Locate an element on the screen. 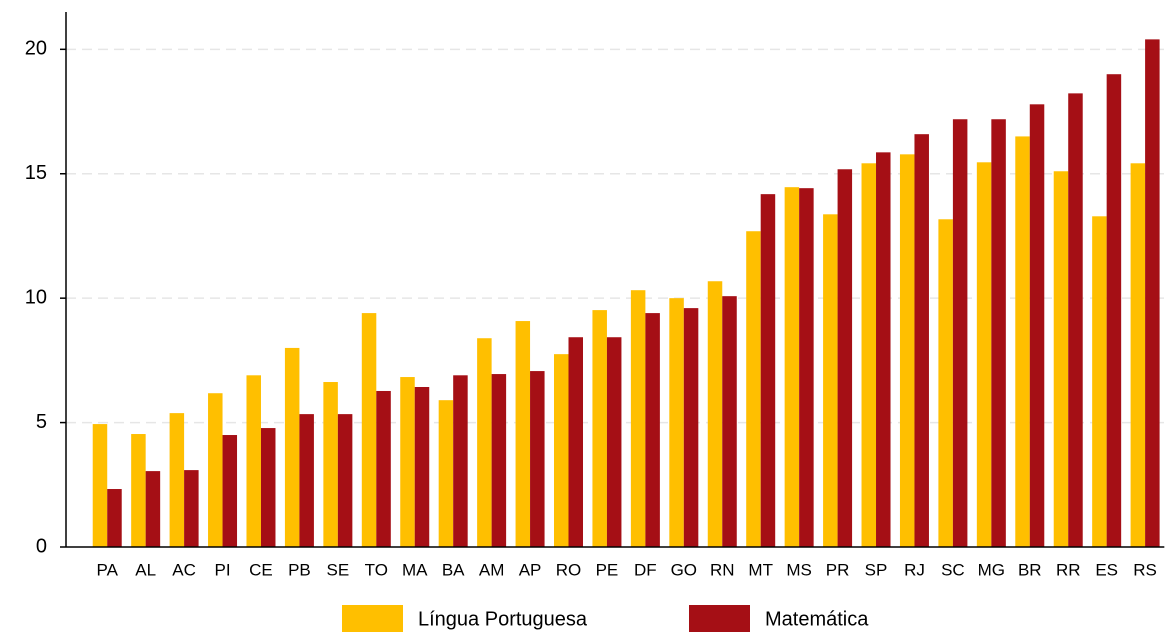 Image resolution: width=1173 pixels, height=633 pixels. x-tick-label: PB is located at coordinates (299, 569).